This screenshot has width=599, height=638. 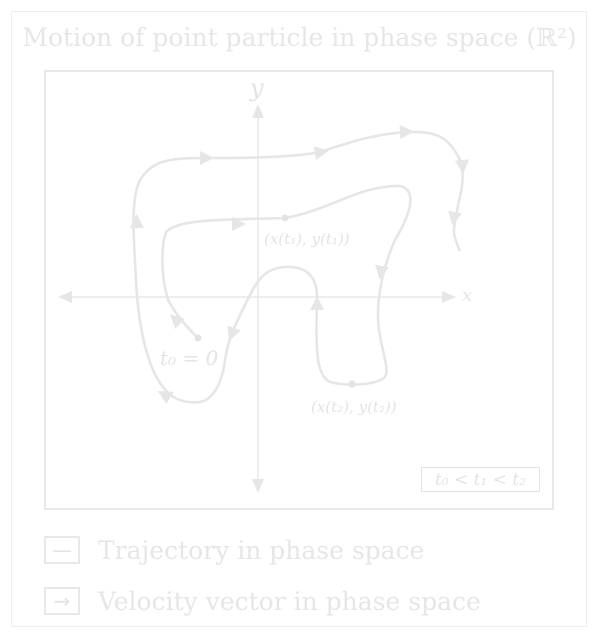 What do you see at coordinates (467, 295) in the screenshot?
I see `x-axis-label: x` at bounding box center [467, 295].